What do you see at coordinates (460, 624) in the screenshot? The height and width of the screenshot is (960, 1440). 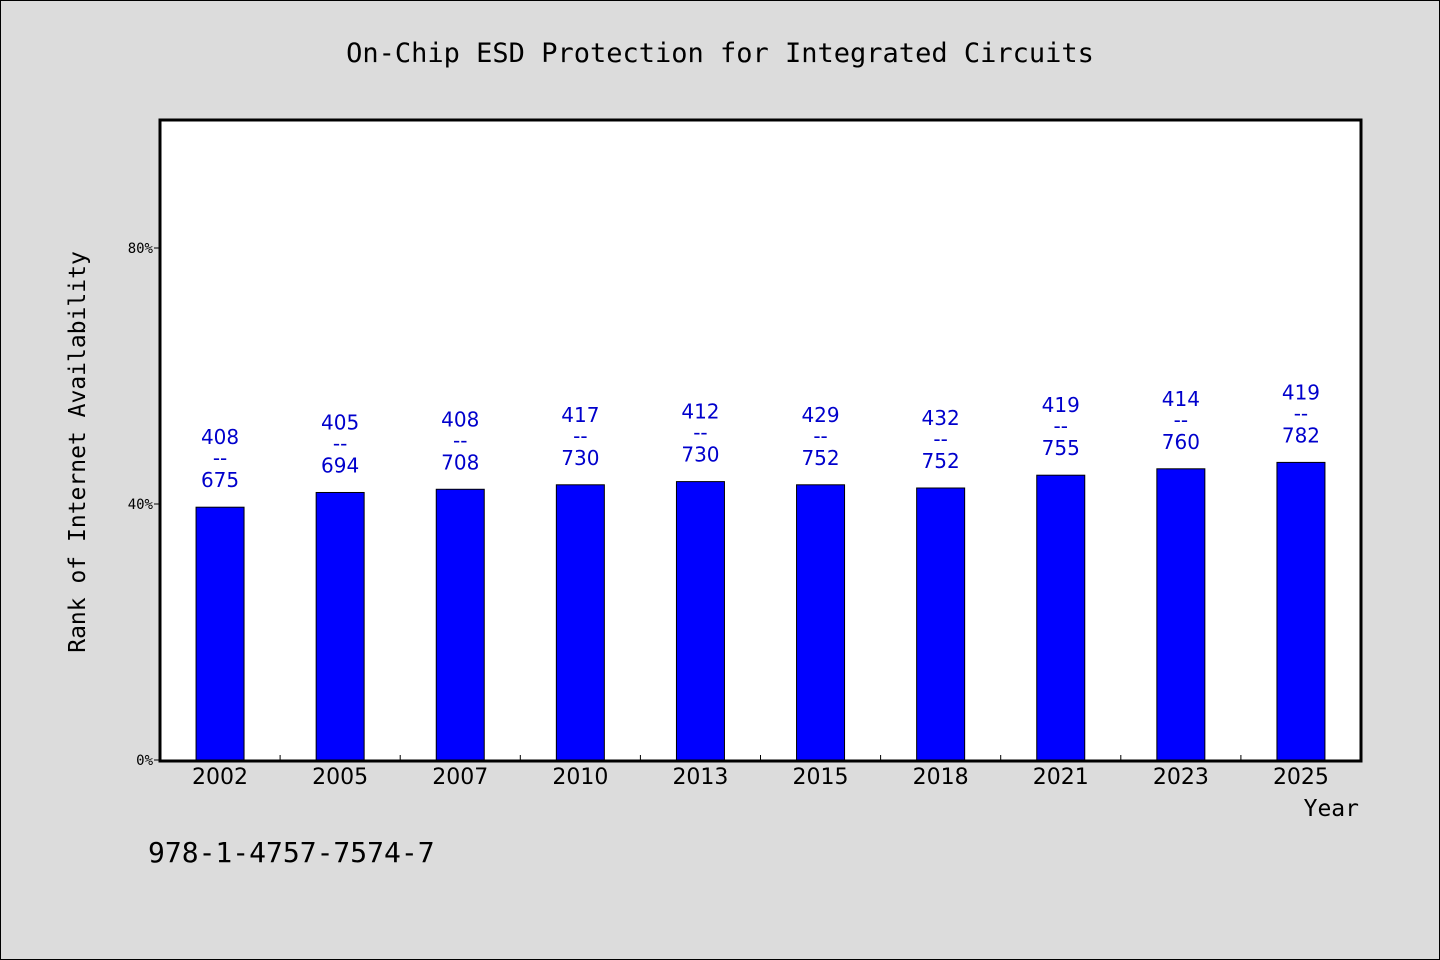 I see `bar-2007` at bounding box center [460, 624].